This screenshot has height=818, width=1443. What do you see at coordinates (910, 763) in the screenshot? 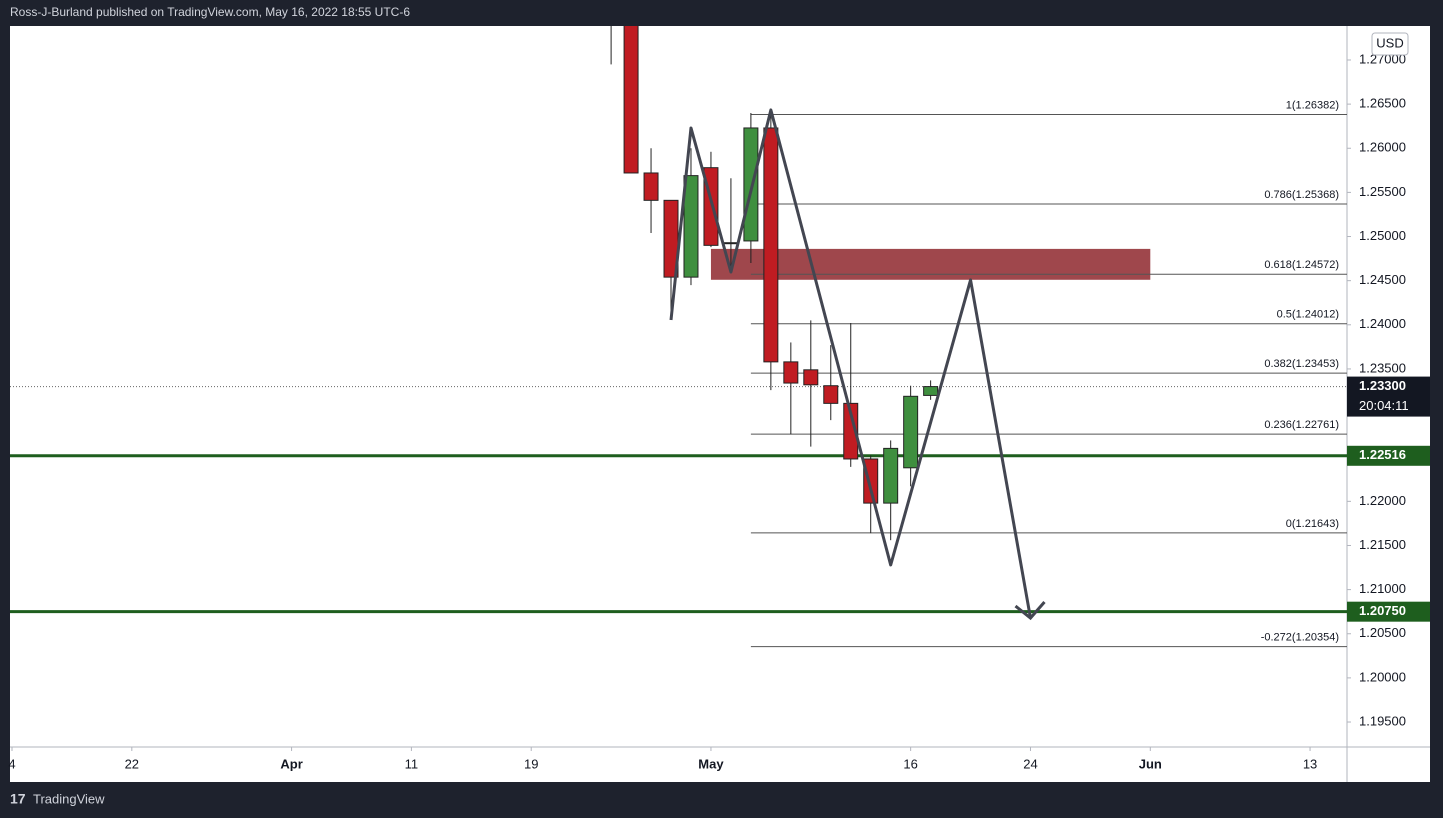
I see `x-tick-label: 16` at bounding box center [910, 763].